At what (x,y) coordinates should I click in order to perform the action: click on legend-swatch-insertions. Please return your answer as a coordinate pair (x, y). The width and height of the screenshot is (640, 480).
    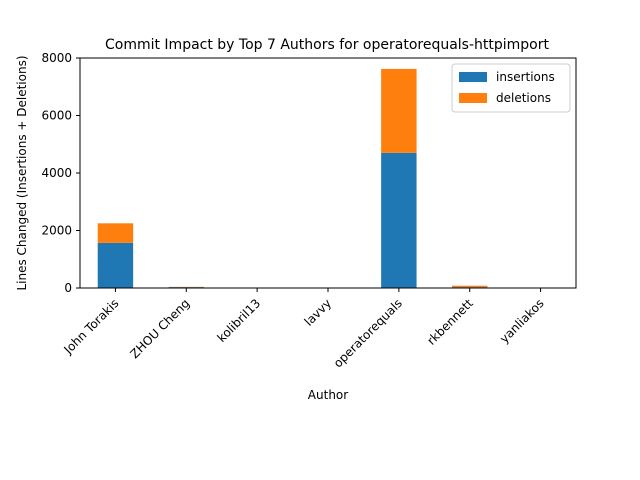
    Looking at the image, I should click on (473, 77).